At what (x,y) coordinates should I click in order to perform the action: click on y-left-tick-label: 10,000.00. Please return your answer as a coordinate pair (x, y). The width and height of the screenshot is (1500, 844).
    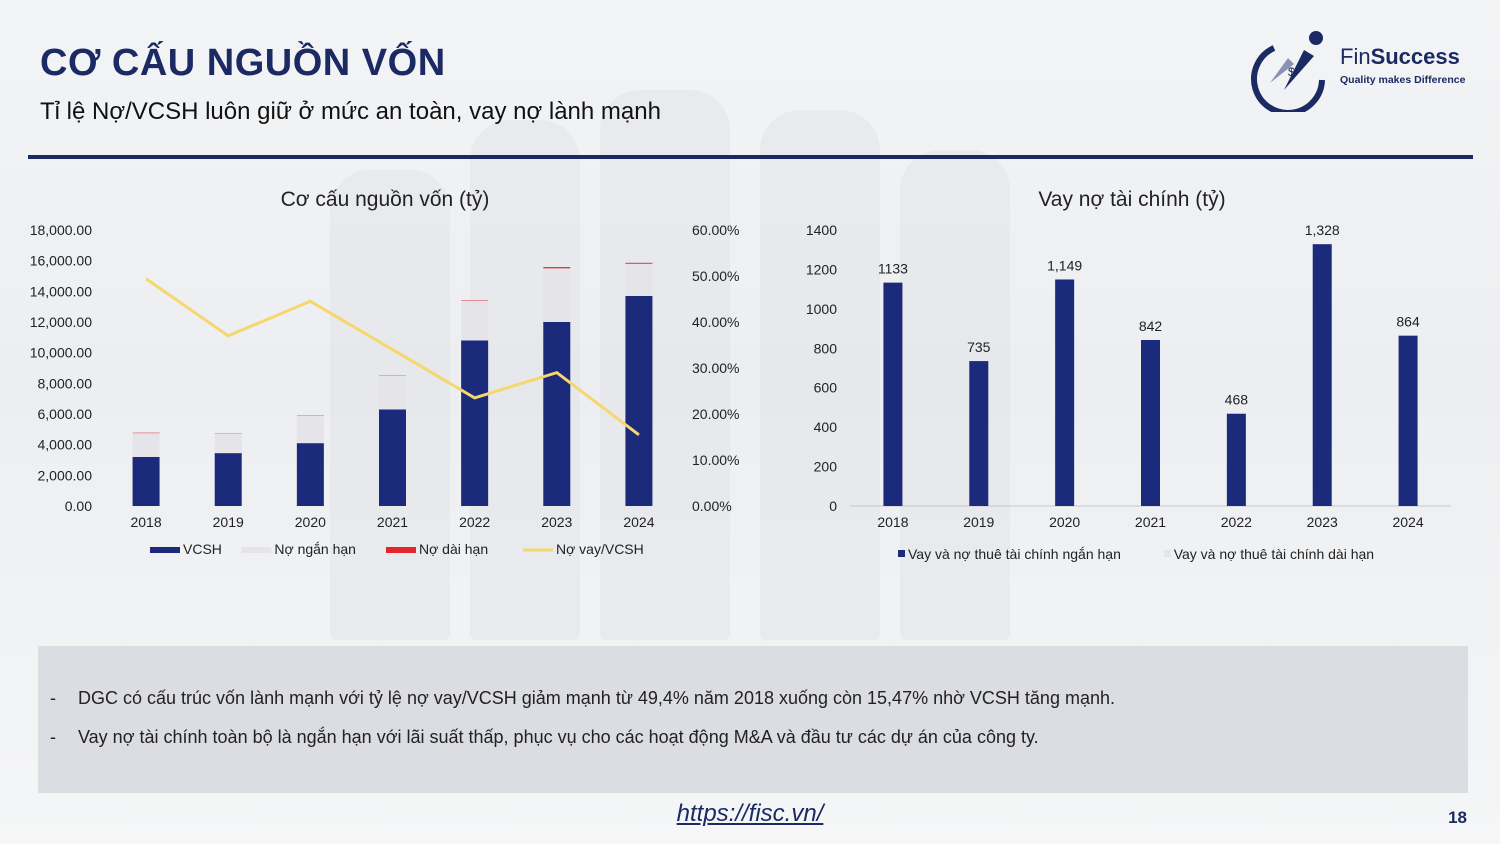
    Looking at the image, I should click on (61, 353).